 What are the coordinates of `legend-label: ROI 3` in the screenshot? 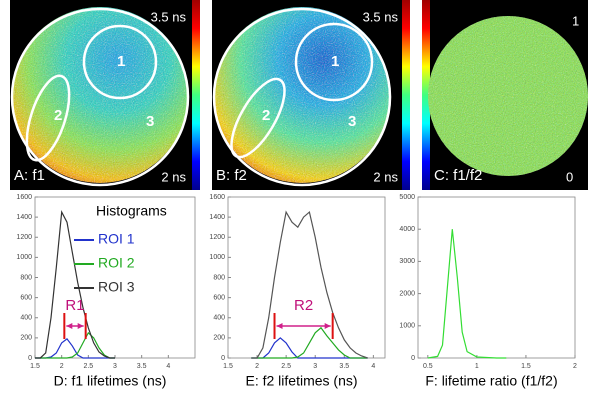 It's located at (116, 287).